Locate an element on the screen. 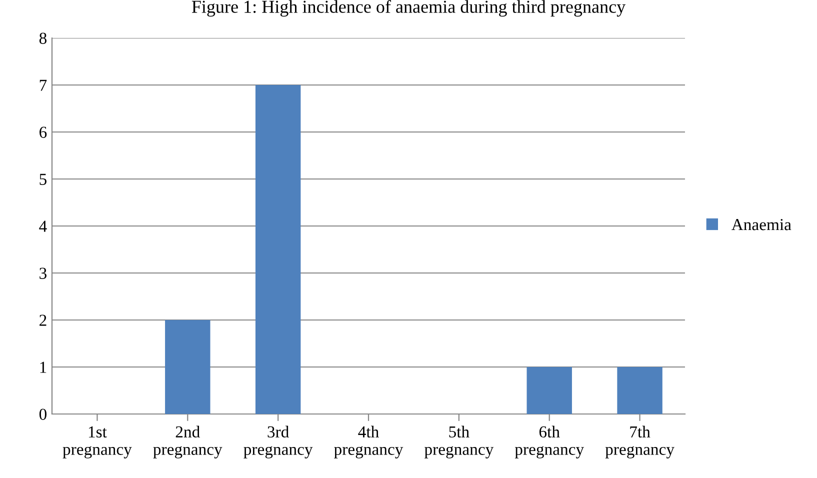 The width and height of the screenshot is (817, 478). y-tick-label: 8 is located at coordinates (43, 38).